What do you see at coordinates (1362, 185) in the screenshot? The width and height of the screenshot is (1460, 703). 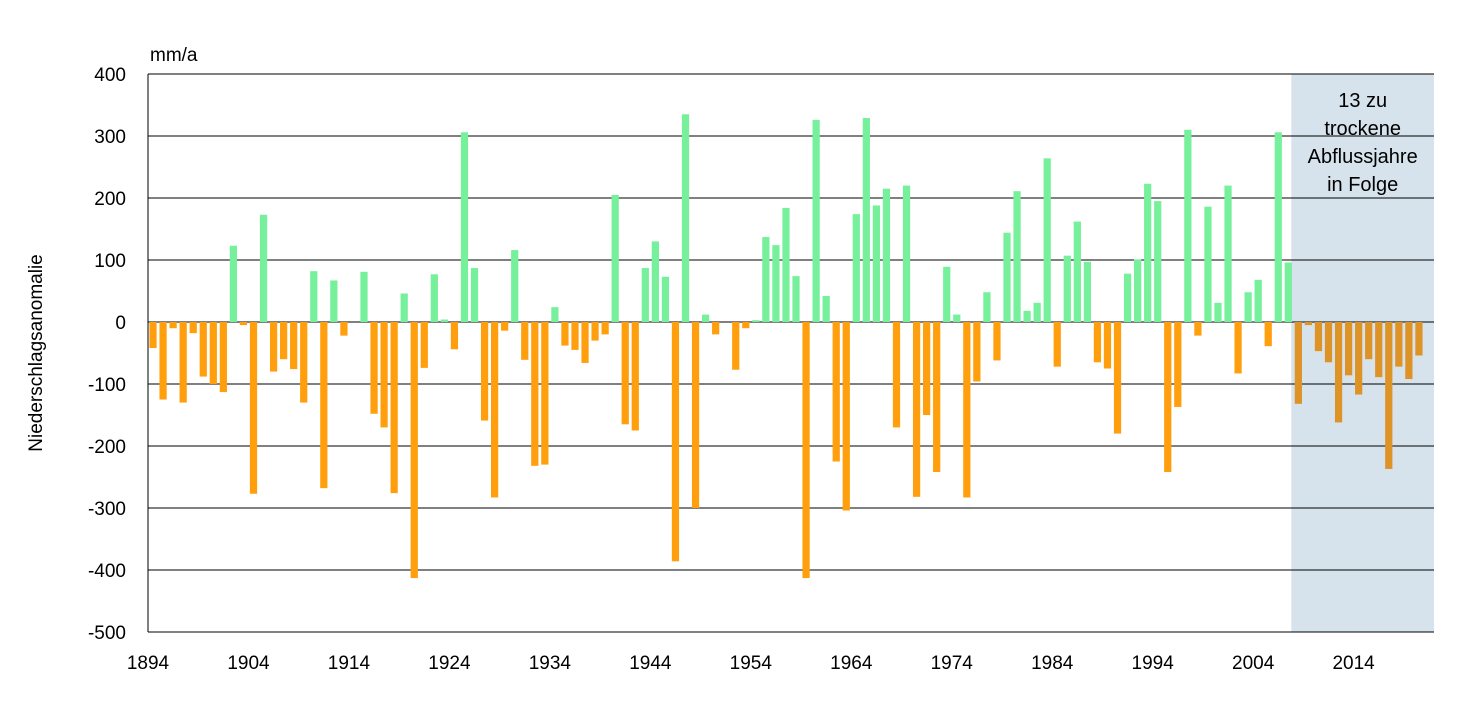 I see `highlight-annotation-line: in Folge` at bounding box center [1362, 185].